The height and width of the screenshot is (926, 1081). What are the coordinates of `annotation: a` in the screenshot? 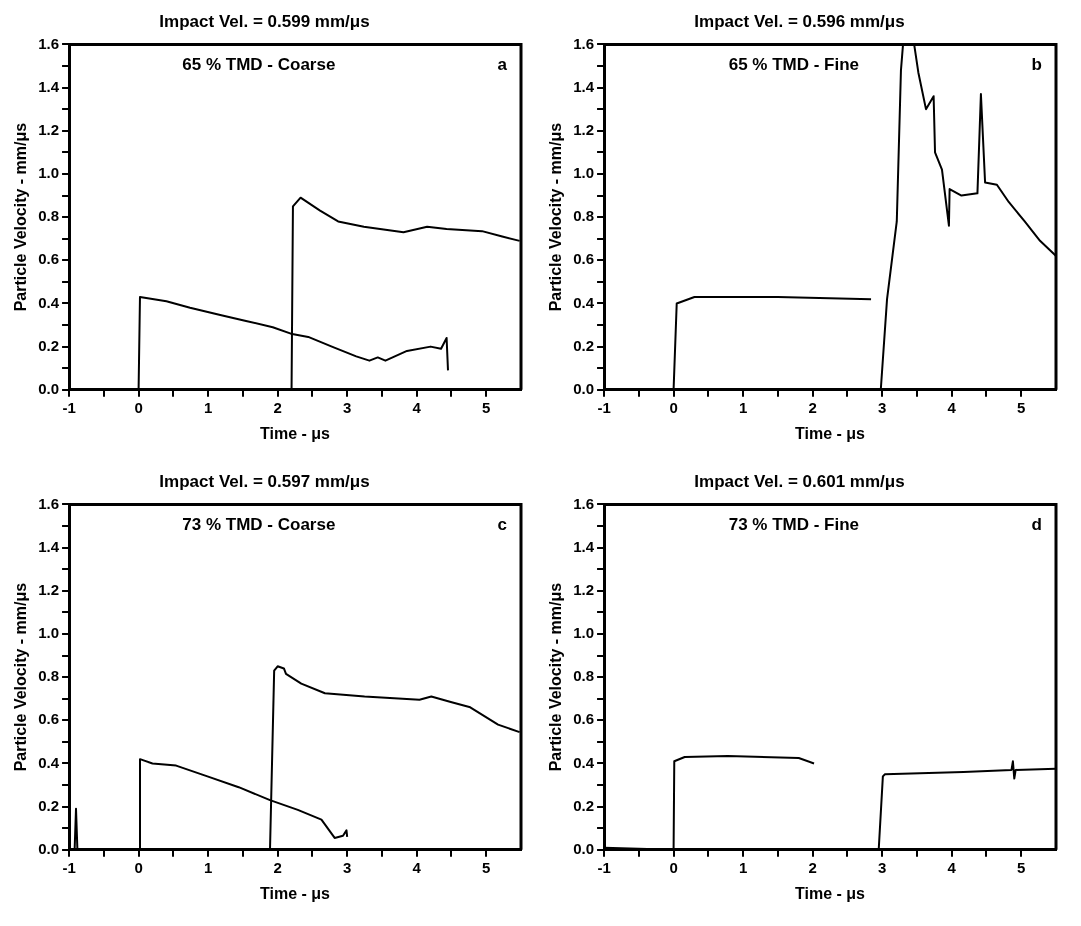 It's located at (502, 64).